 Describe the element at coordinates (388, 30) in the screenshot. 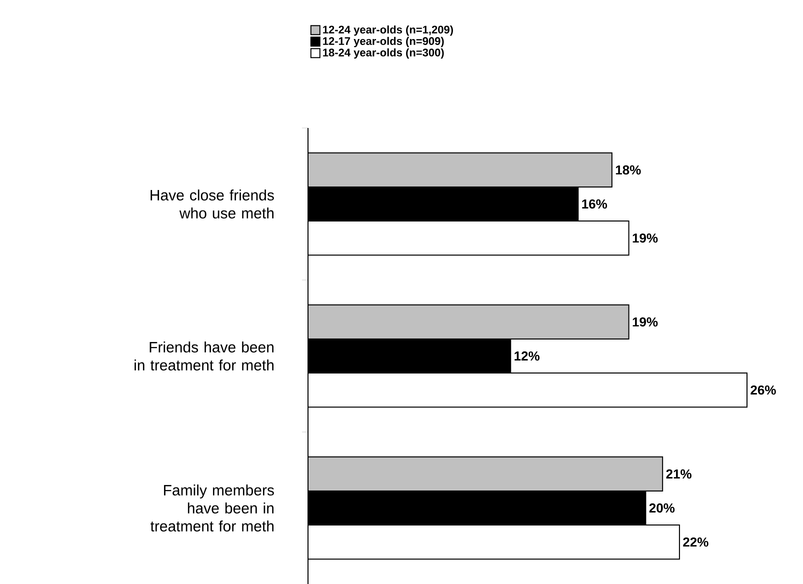

I see `legend-label: 12-24 year-olds (n=1,209)` at that location.